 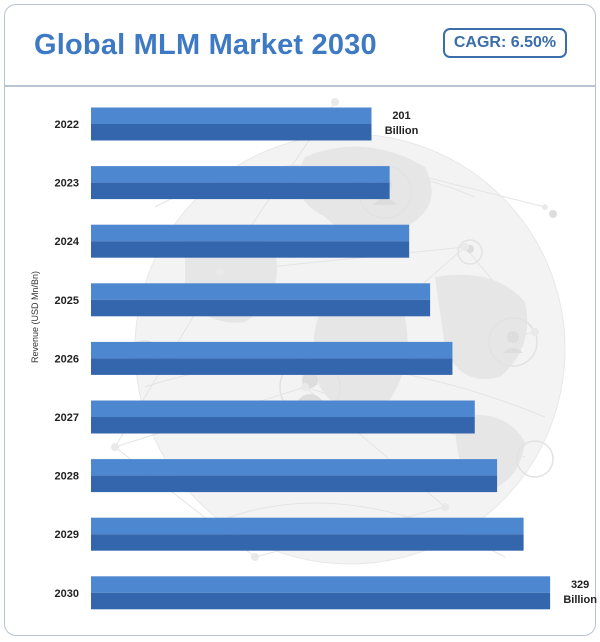 What do you see at coordinates (67, 242) in the screenshot?
I see `category-label-2024: 2024` at bounding box center [67, 242].